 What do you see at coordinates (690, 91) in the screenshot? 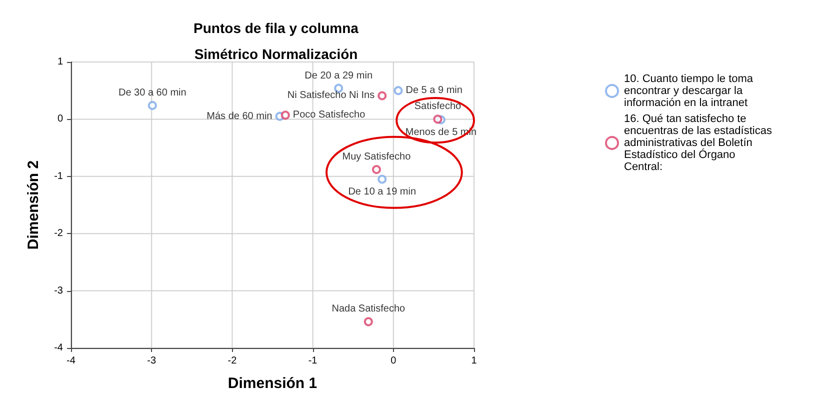
I see `legend-label: 10. Cuanto tiempo le toma encontrar y descargar la información en la intranet` at bounding box center [690, 91].